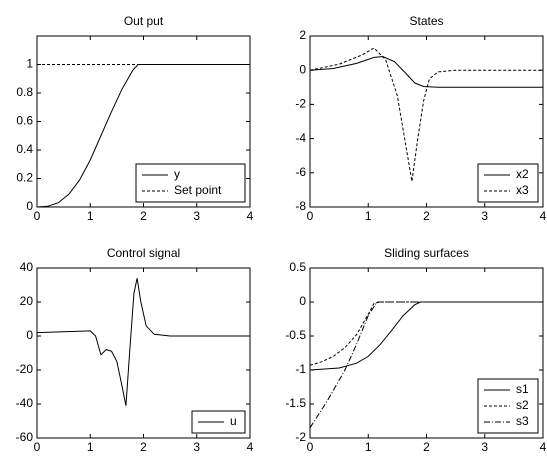 The image size is (547, 458). I want to click on y-tick-label: -40, so click(25, 403).